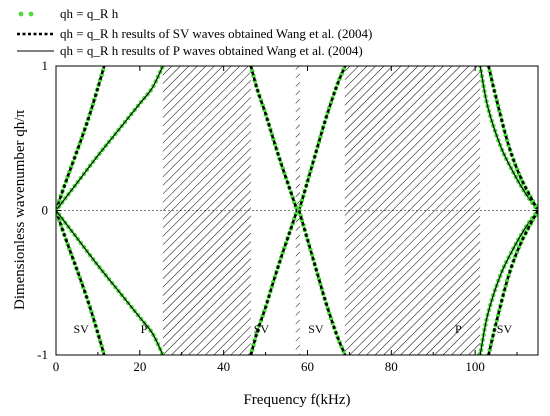  I want to click on series-0-neg-sv-line, so click(81, 282).